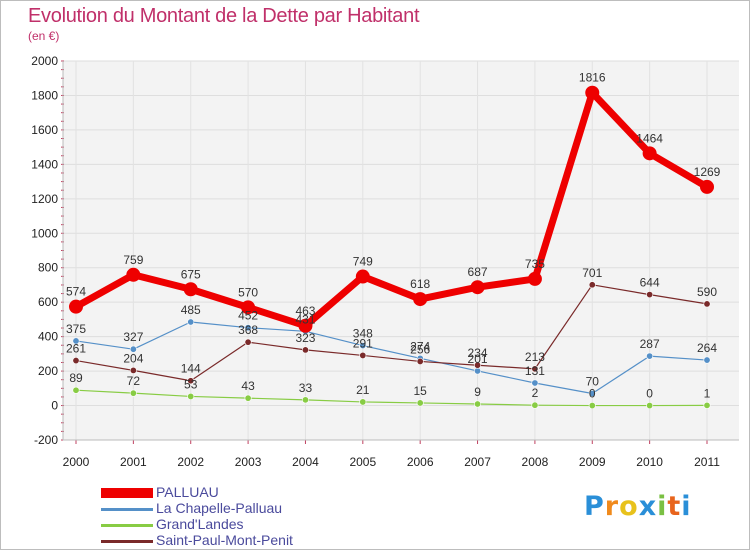 The image size is (750, 550). Describe the element at coordinates (707, 348) in the screenshot. I see `data-label: 264` at that location.